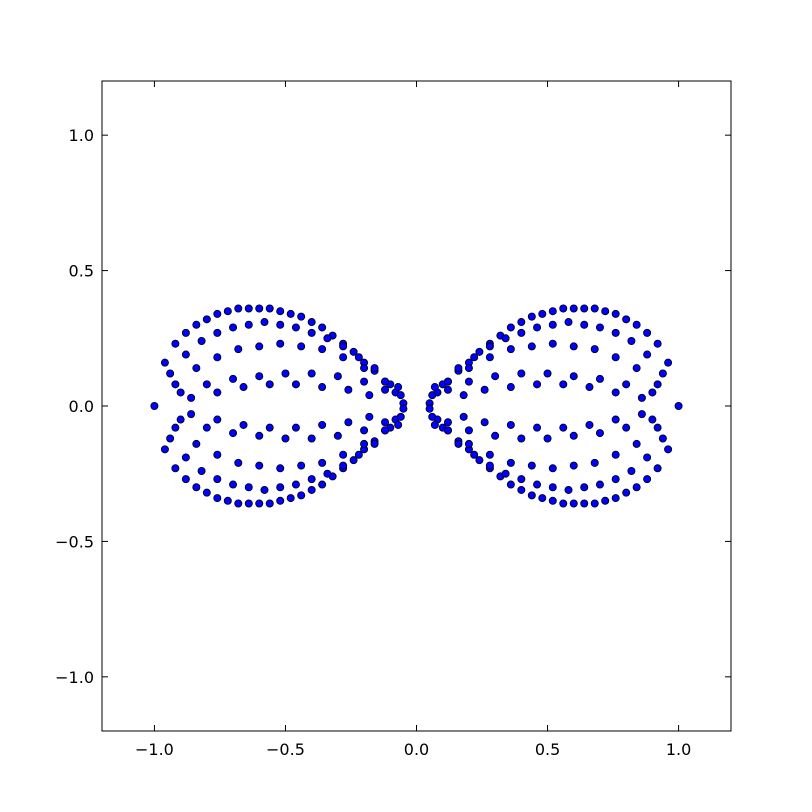 This screenshot has height=812, width=812. What do you see at coordinates (81, 271) in the screenshot?
I see `y-tick-label: 0.5` at bounding box center [81, 271].